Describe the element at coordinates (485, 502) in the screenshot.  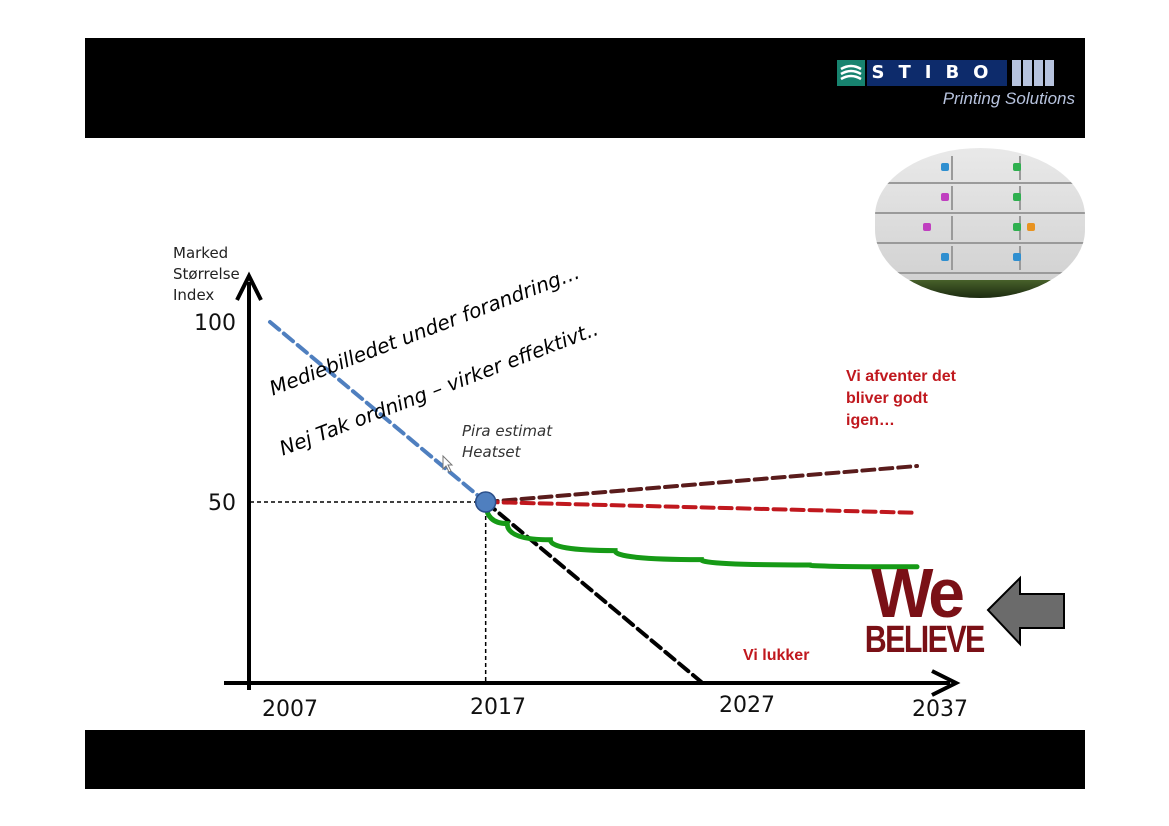
I see `estimate-marker` at that location.